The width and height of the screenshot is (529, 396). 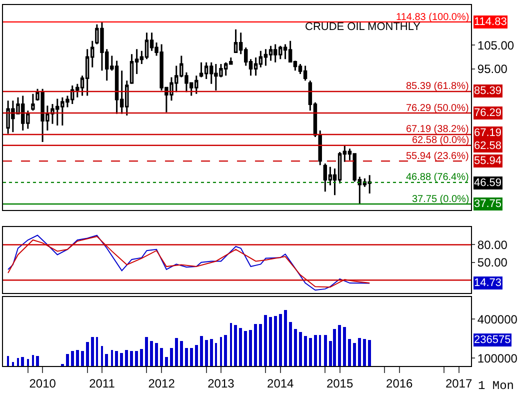 What do you see at coordinates (488, 161) in the screenshot?
I see `annotation: 55.94` at bounding box center [488, 161].